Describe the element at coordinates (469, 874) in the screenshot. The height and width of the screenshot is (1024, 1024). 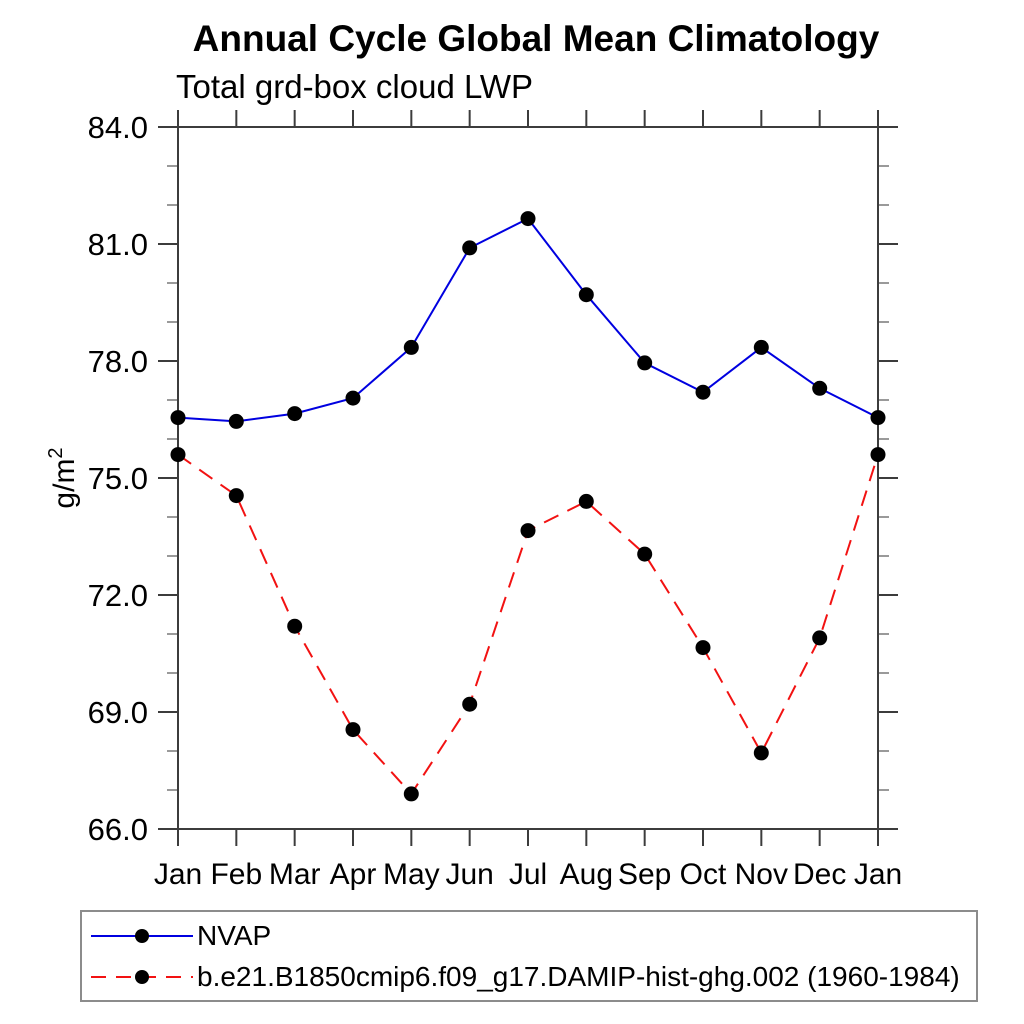
I see `x-tick-label: Jun` at that location.